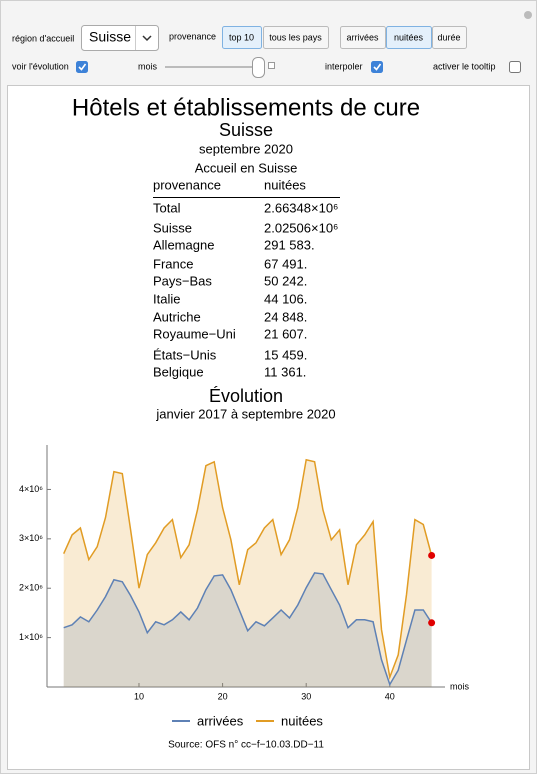  Describe the element at coordinates (285, 280) in the screenshot. I see `table-cell: 50 242.` at that location.